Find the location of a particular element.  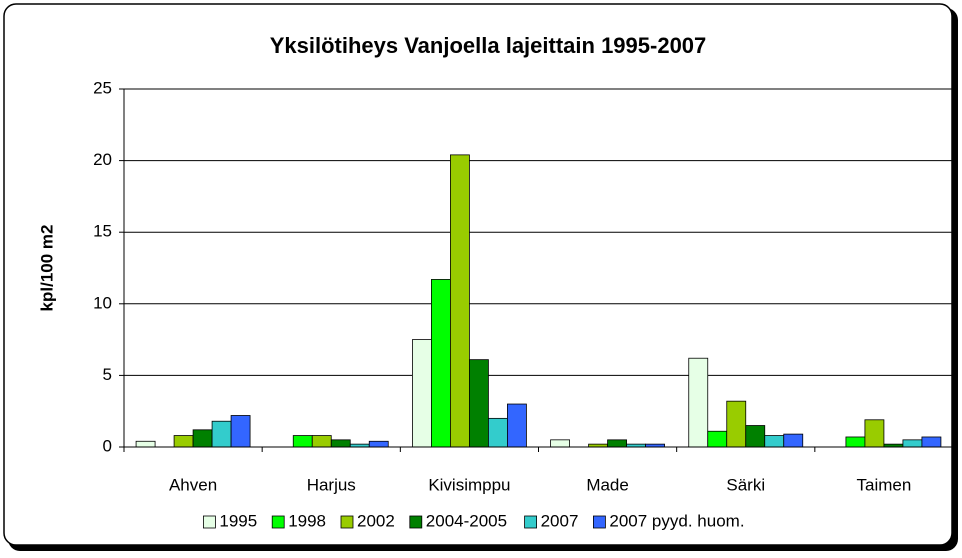

legend-label: 2004-2005 is located at coordinates (466, 520).